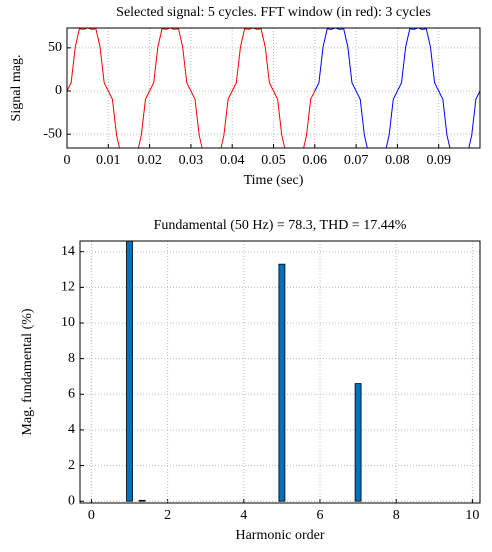  Describe the element at coordinates (320, 515) in the screenshot. I see `x-tick-label: 6` at that location.